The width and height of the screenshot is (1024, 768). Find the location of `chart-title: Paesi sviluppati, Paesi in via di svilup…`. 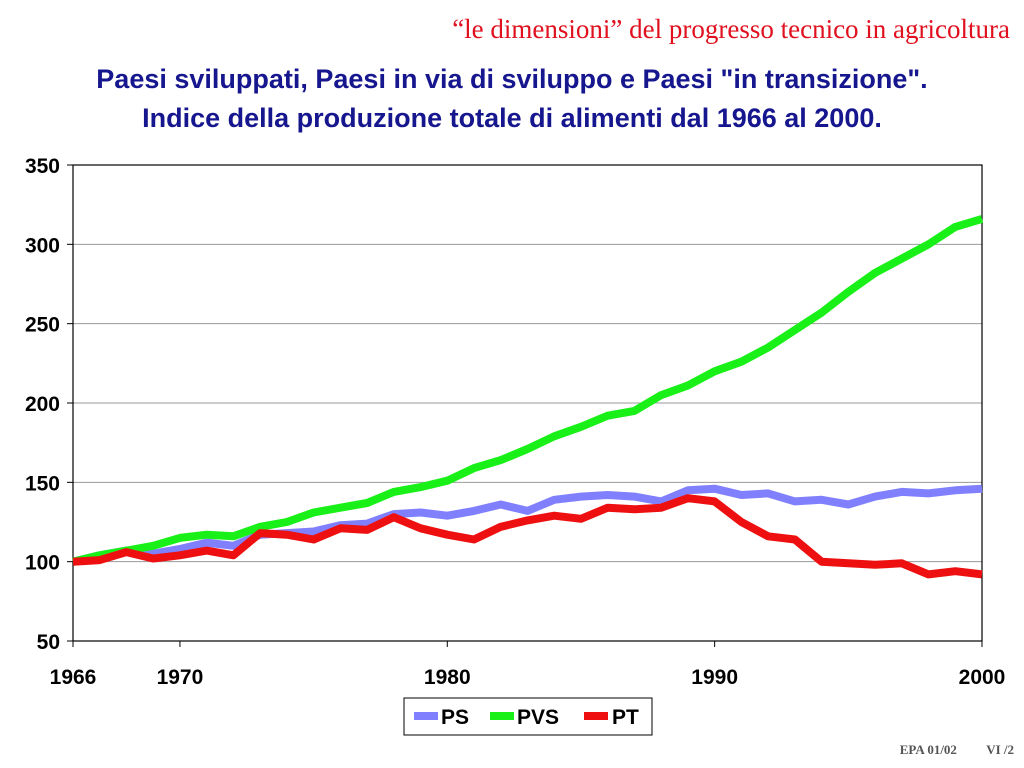

chart-title: Paesi sviluppati, Paesi in via di svilup… is located at coordinates (512, 79).